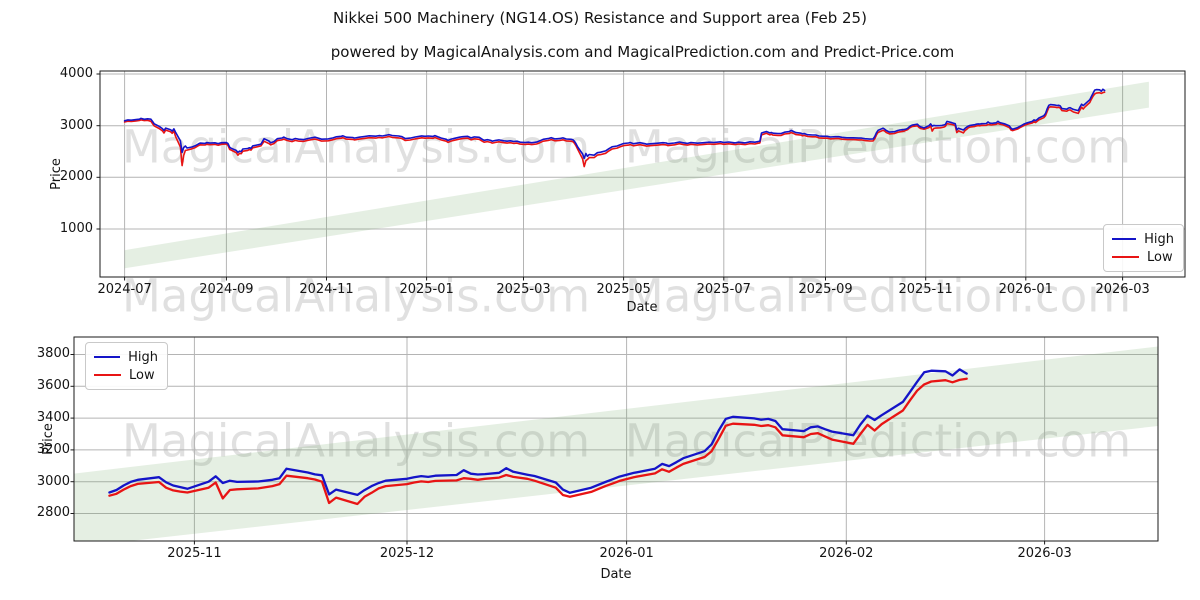 This screenshot has height=600, width=1200. I want to click on overview-x-tick-label: 2024-11, so click(326, 289).